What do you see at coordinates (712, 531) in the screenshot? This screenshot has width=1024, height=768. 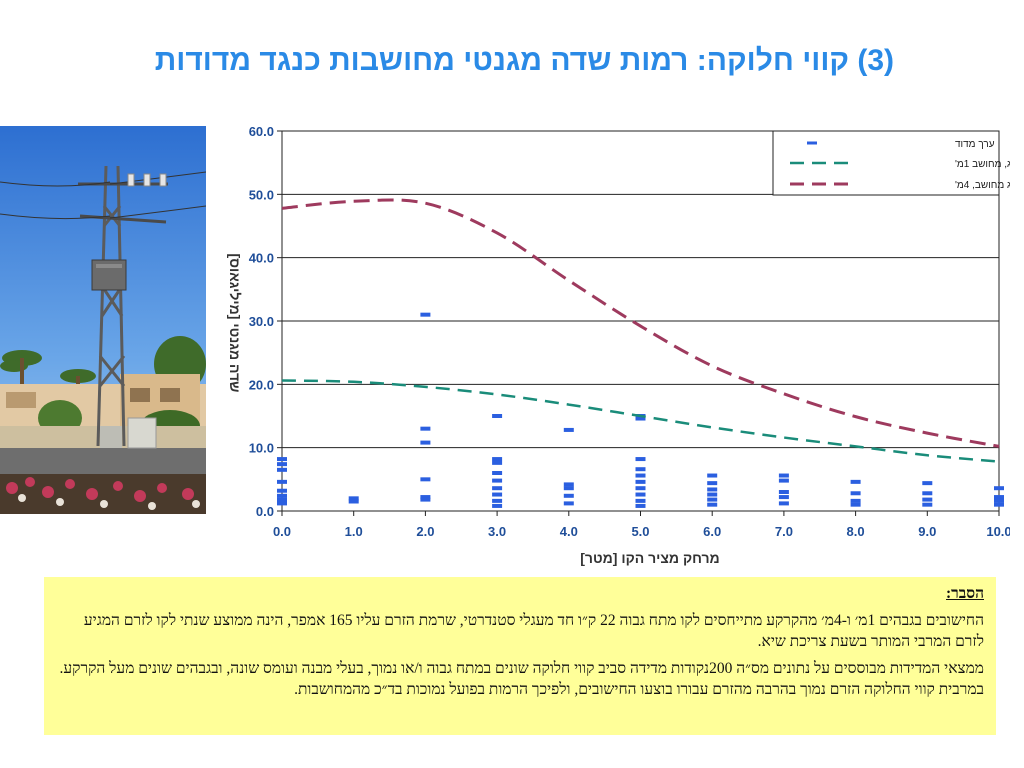 I see `x-tick-label-6: 6.0` at bounding box center [712, 531].